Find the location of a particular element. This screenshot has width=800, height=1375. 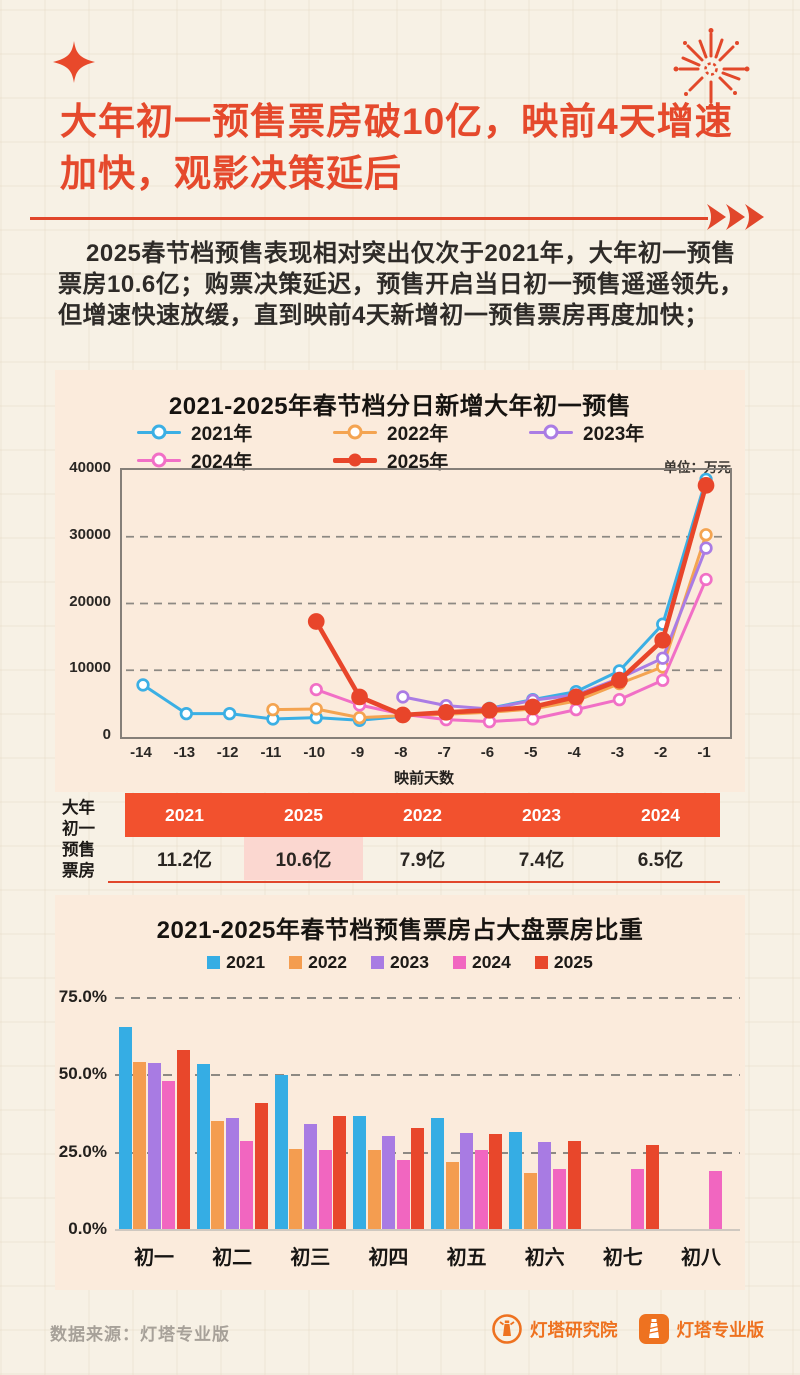

bar-2023-初六 is located at coordinates (545, 1185).